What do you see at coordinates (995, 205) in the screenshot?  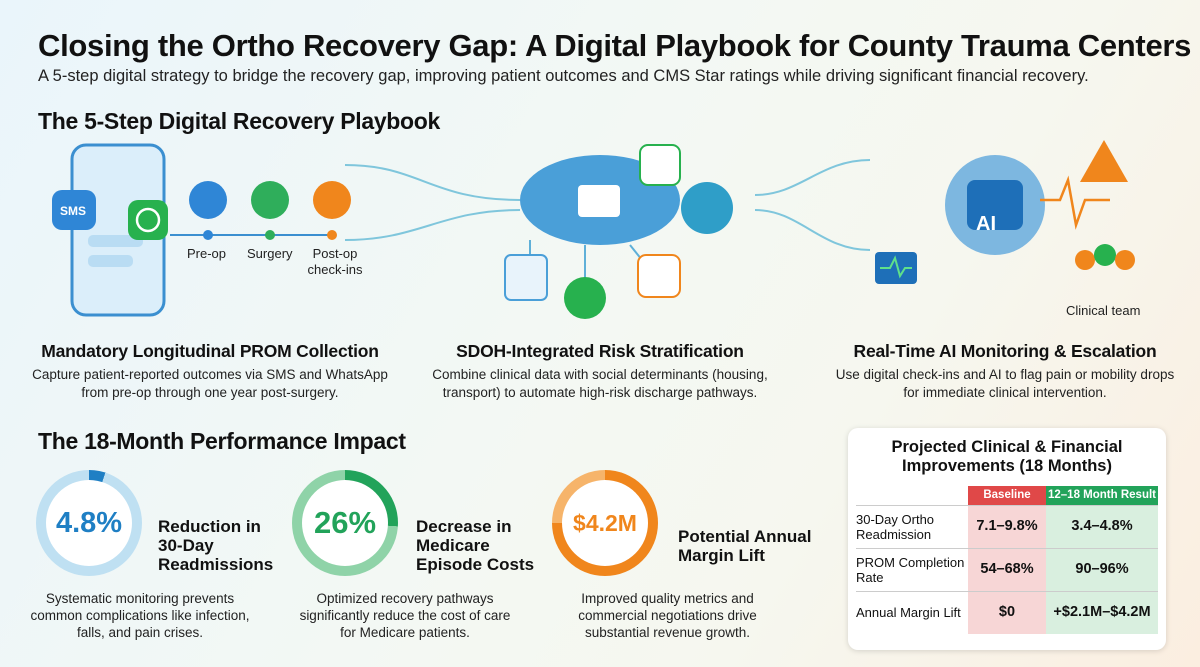 I see `ai-brain-icon` at bounding box center [995, 205].